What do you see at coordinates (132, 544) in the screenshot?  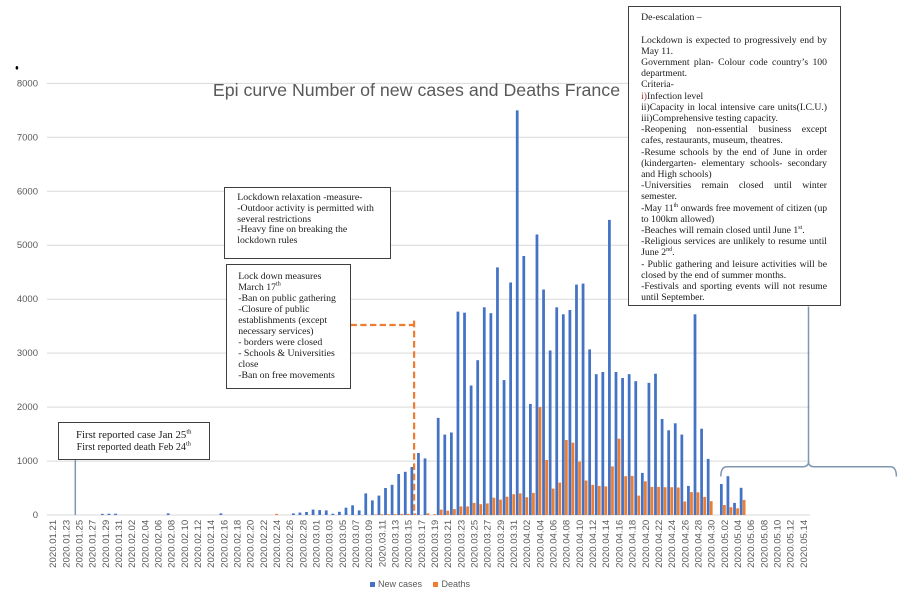 I see `svg-text: 2020.02.02` at bounding box center [132, 544].